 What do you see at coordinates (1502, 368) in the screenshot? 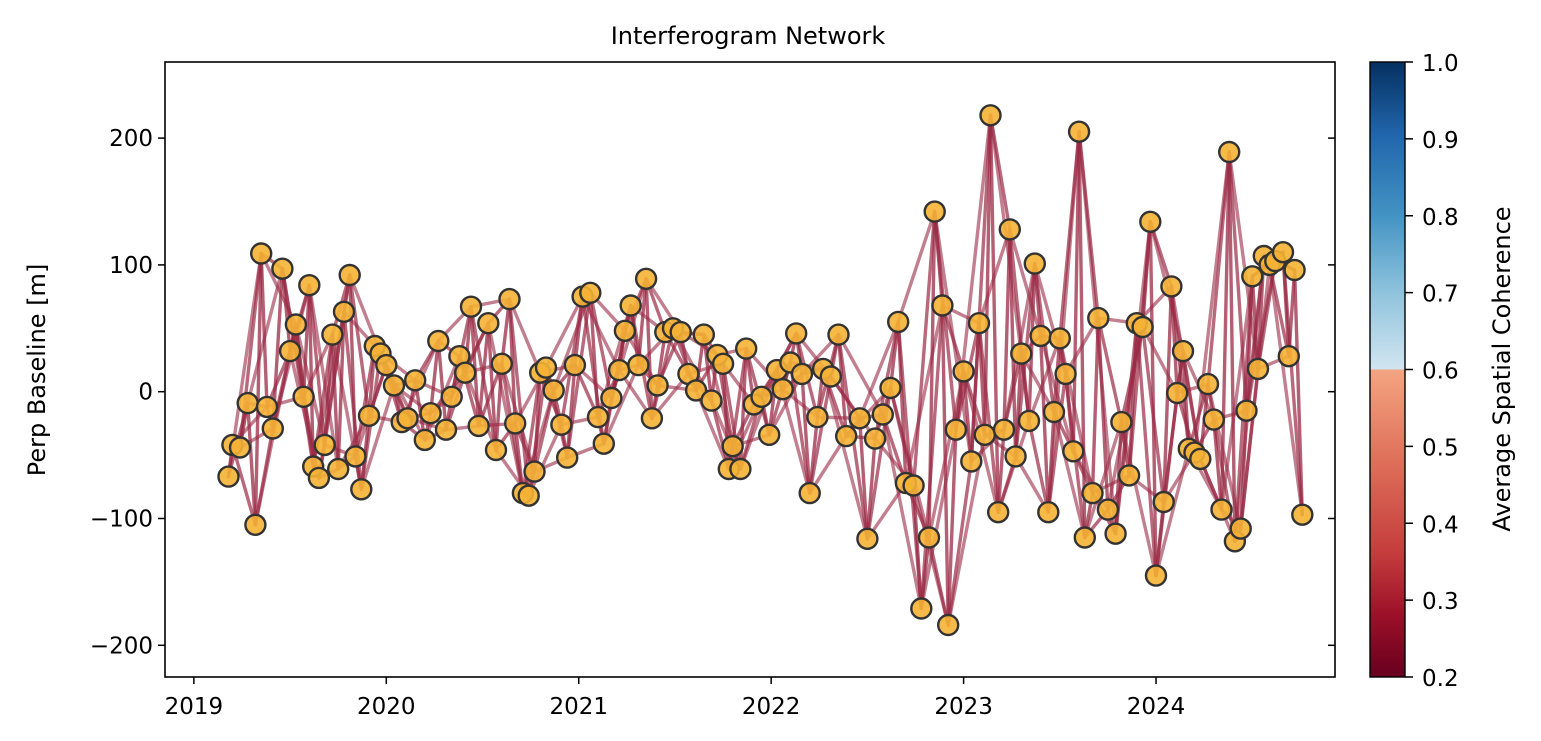
I see `colorbar-label: Average Spatial Coherence` at bounding box center [1502, 368].